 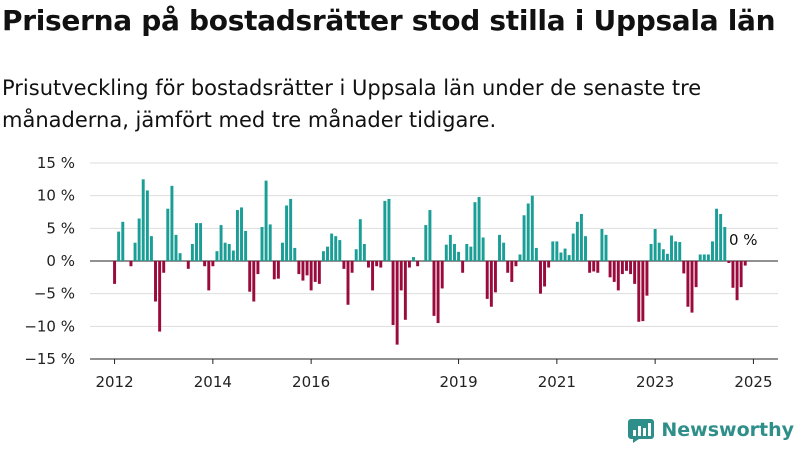 I want to click on x-tick-label: 2021, so click(x=557, y=382).